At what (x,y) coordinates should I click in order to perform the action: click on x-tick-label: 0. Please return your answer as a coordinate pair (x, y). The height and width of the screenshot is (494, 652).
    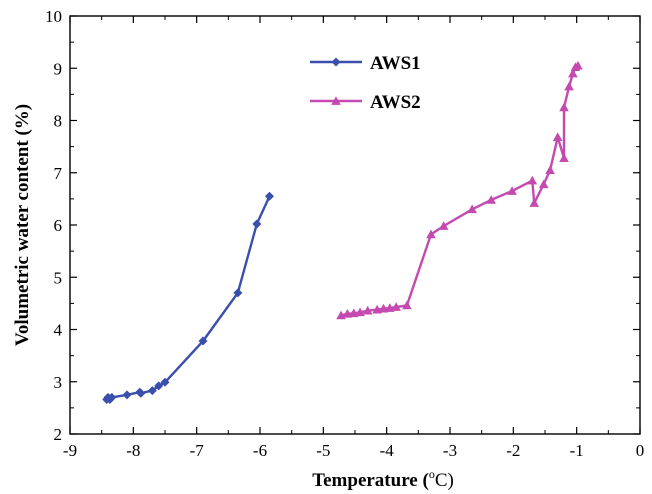
    Looking at the image, I should click on (640, 450).